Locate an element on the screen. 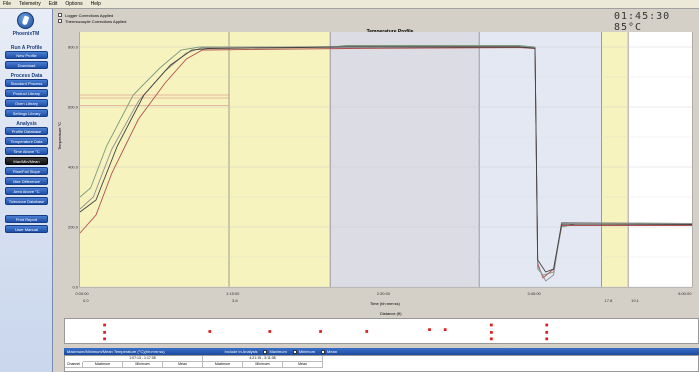  include-label: Include in Analysis is located at coordinates (241, 351).